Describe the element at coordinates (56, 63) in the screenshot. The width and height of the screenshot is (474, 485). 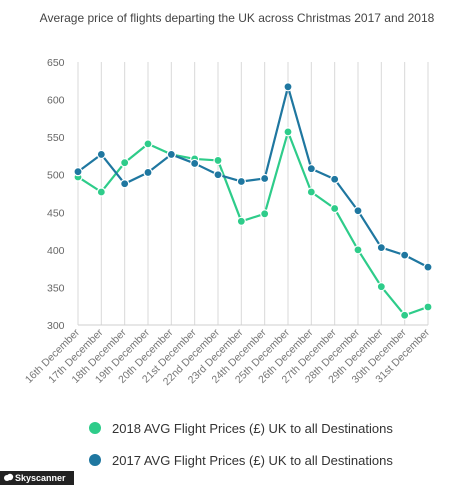
I see `y-tick-label: 650` at that location.